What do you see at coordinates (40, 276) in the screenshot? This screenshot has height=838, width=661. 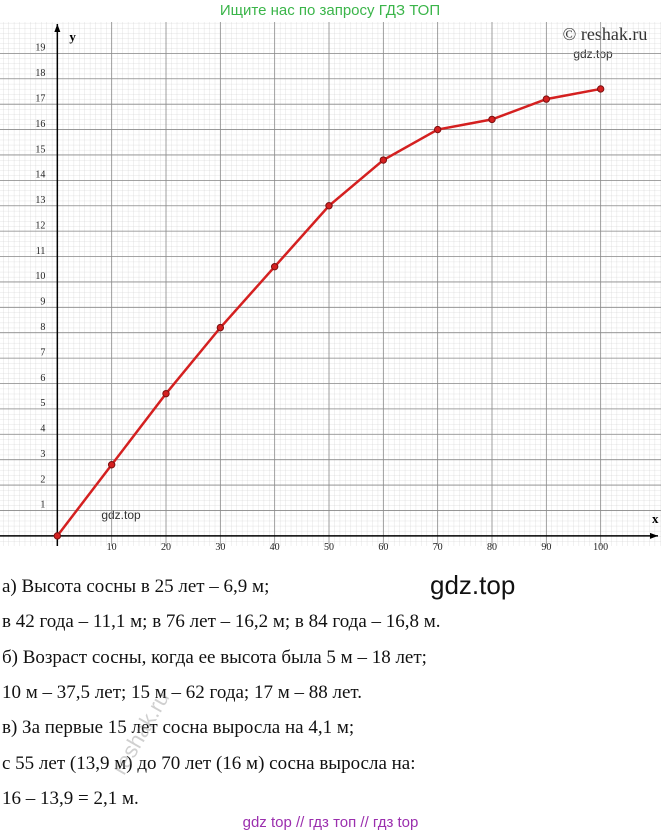 I see `y-tick-label: 10` at bounding box center [40, 276].